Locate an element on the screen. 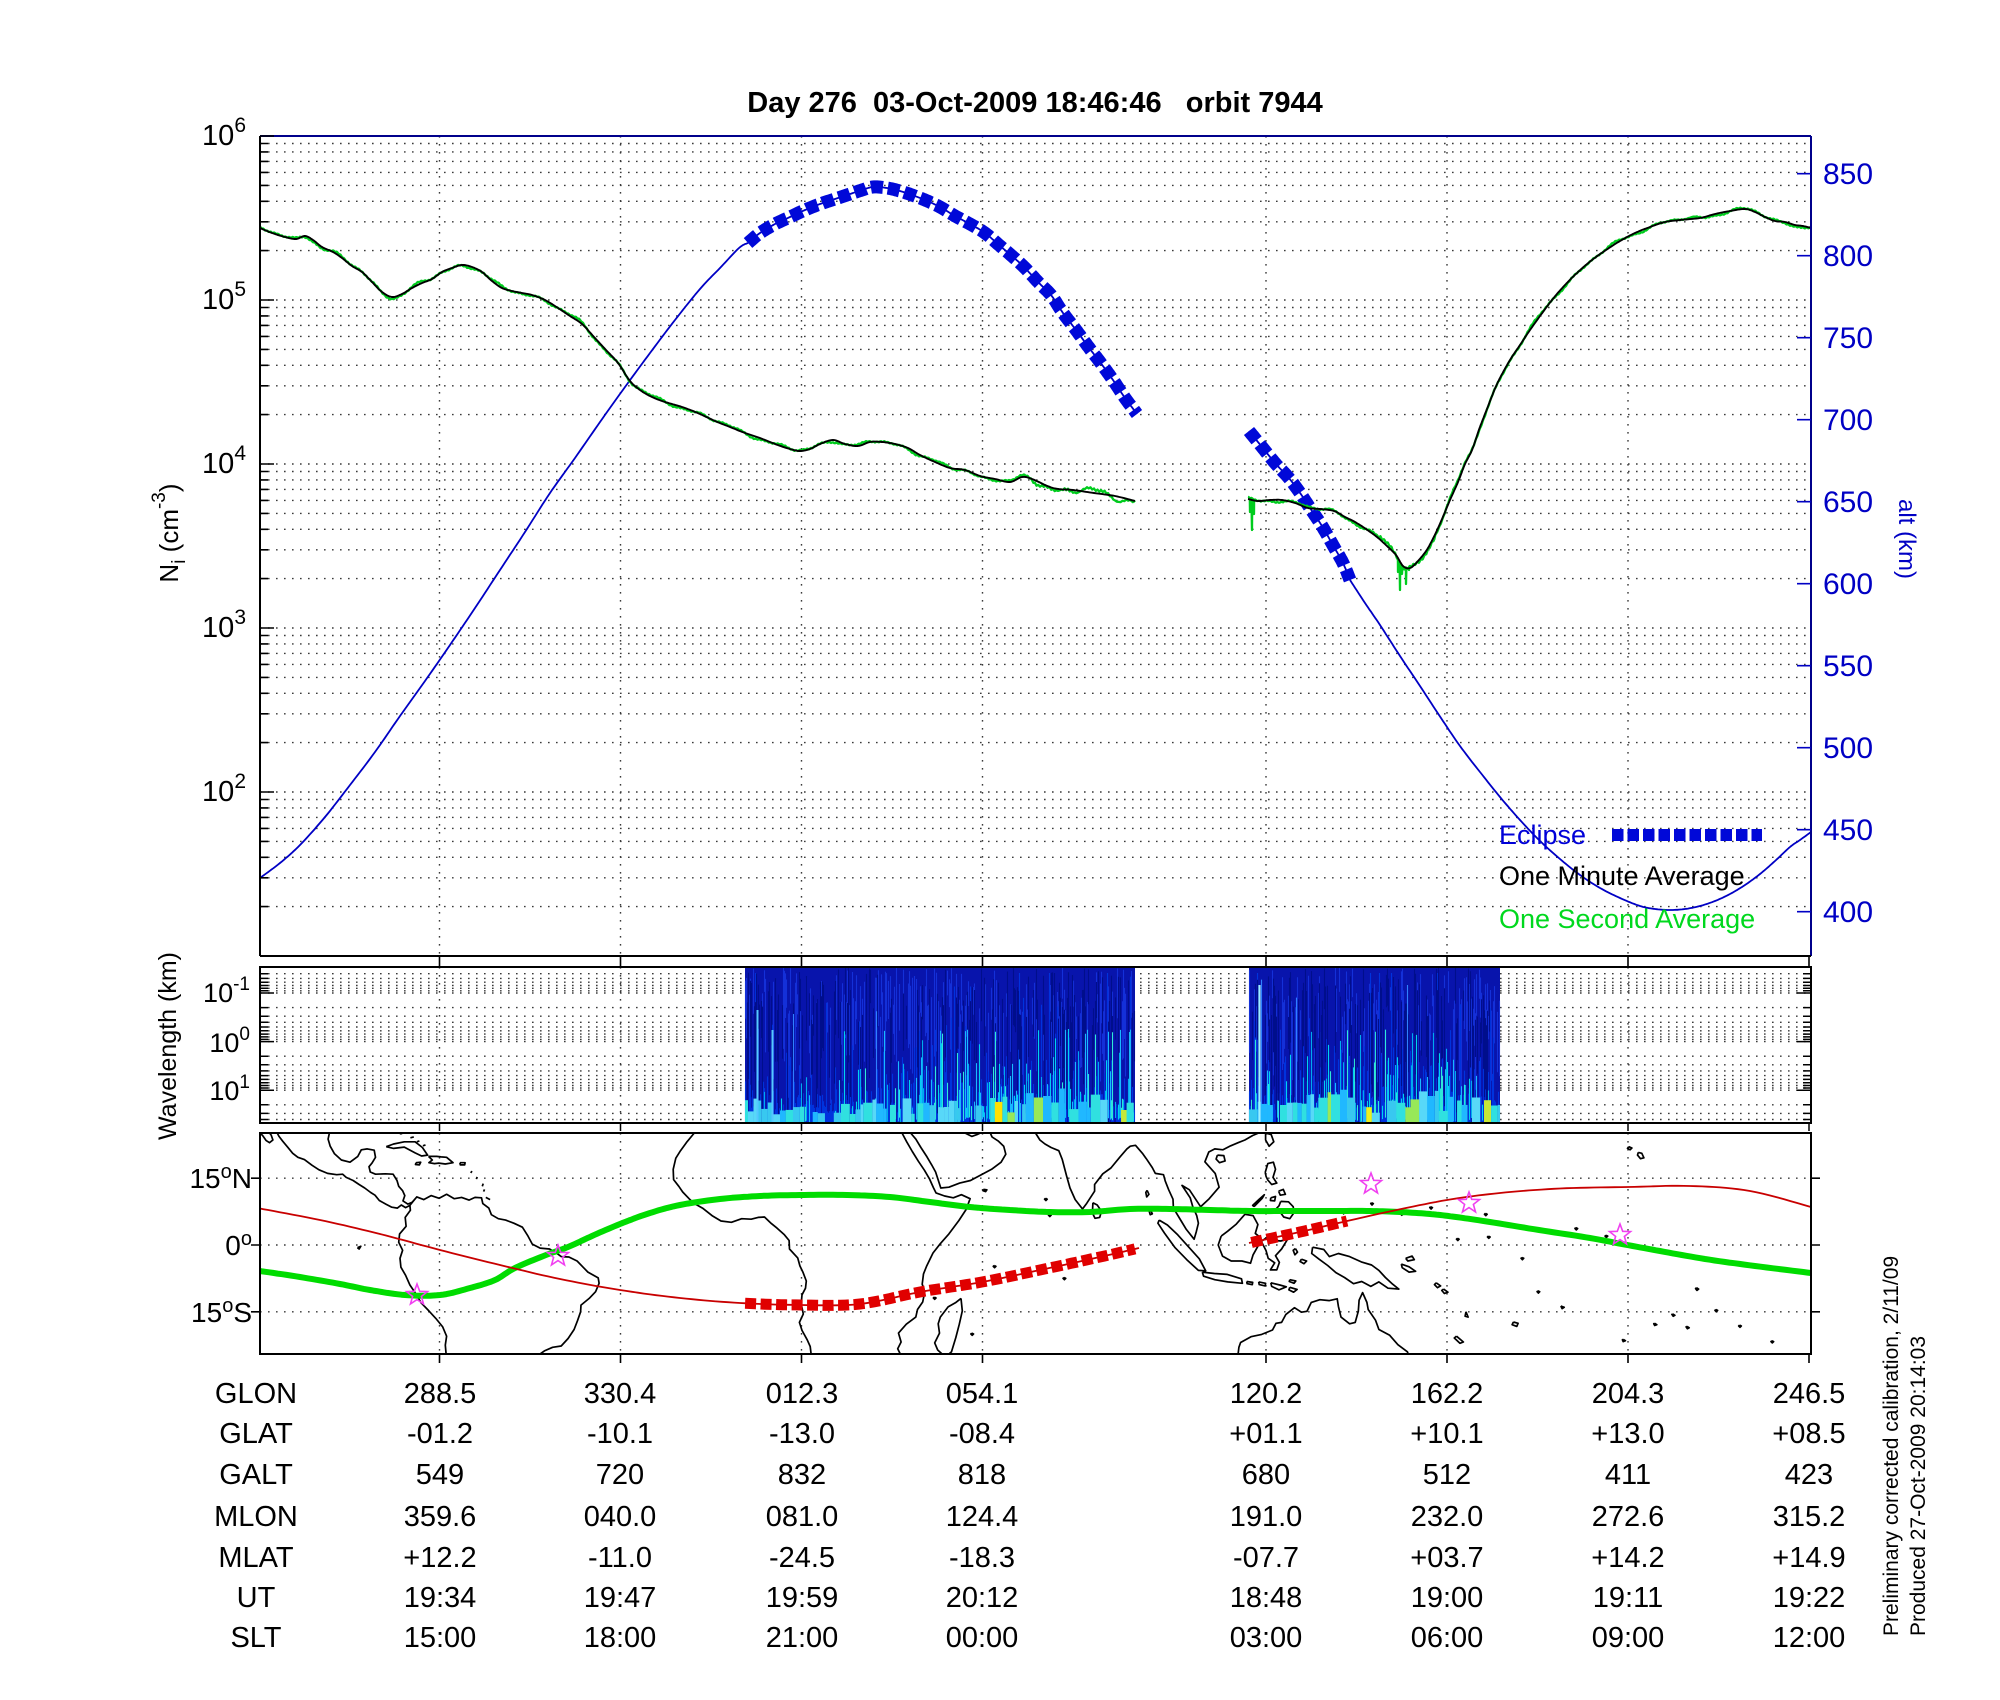 This screenshot has width=2000, height=1700. svg-text: MLAT is located at coordinates (255, 1558).